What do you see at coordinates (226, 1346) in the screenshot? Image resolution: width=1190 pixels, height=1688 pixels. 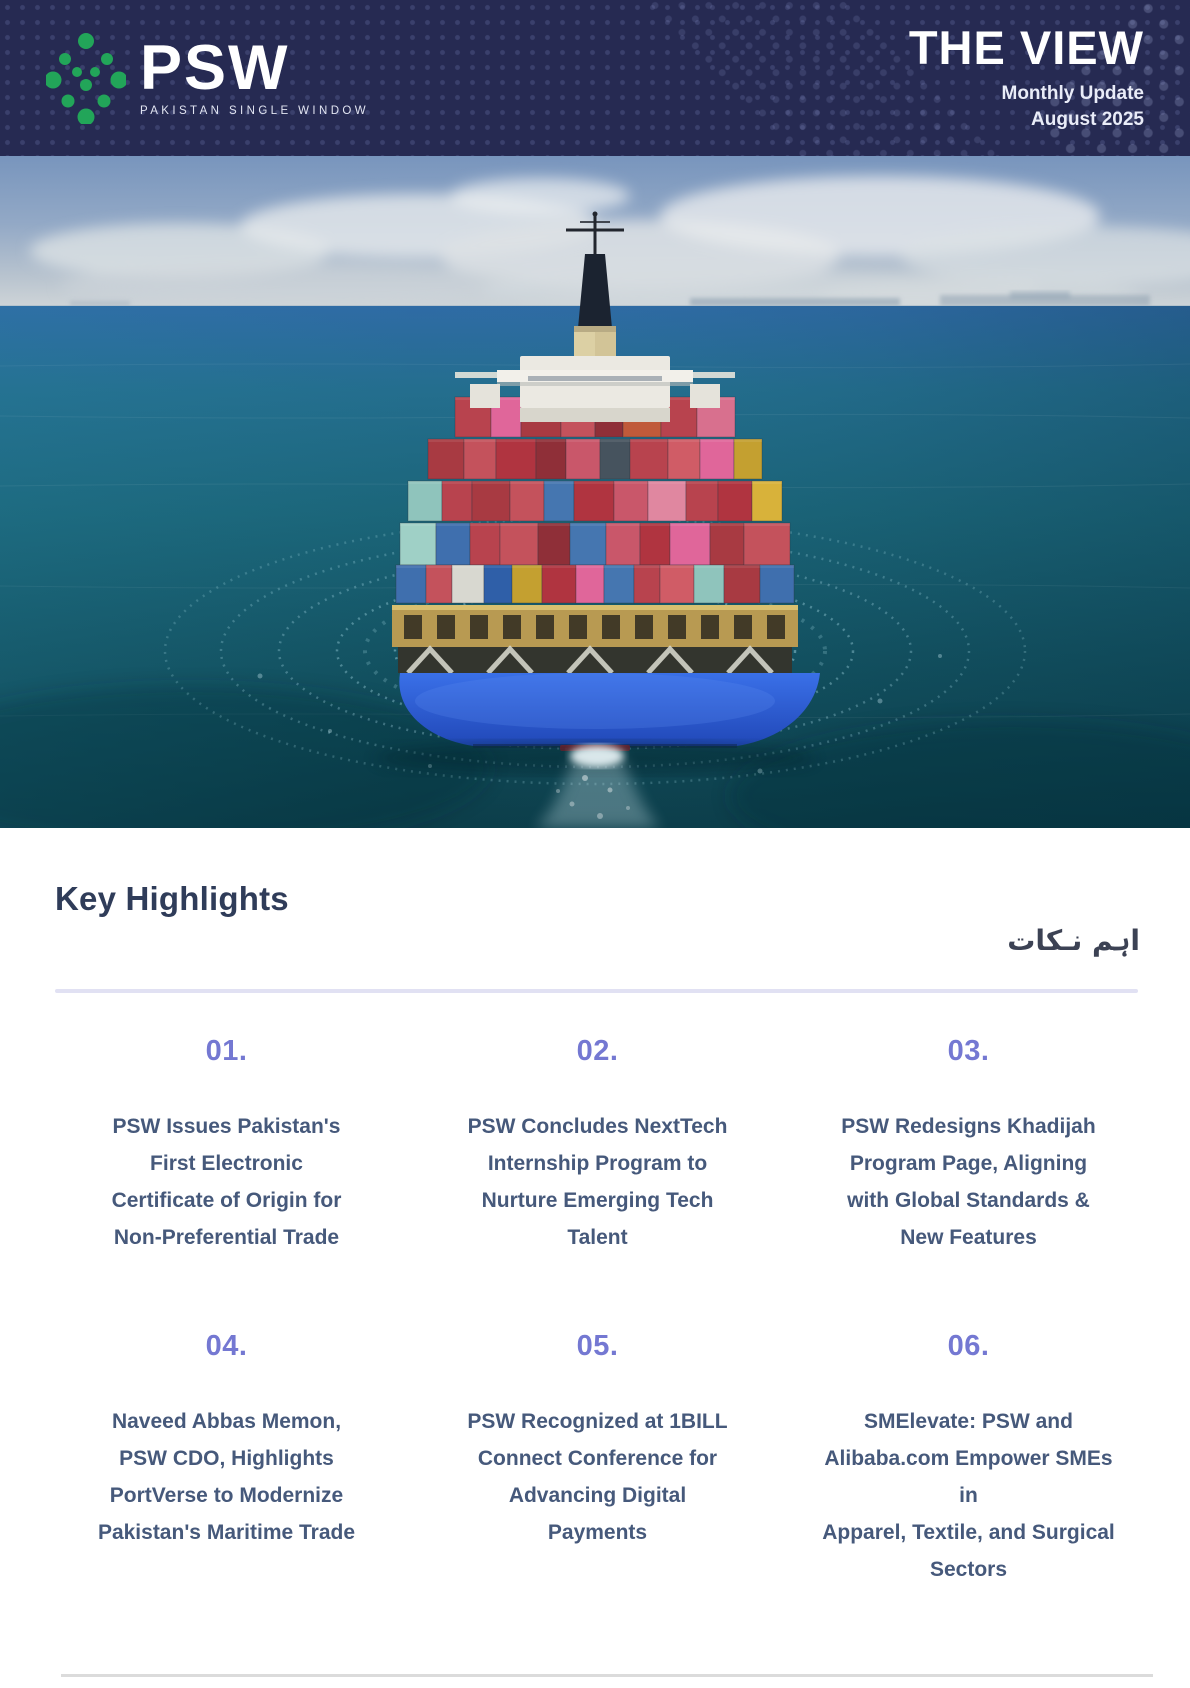 I see `highlight-number: 04.` at bounding box center [226, 1346].